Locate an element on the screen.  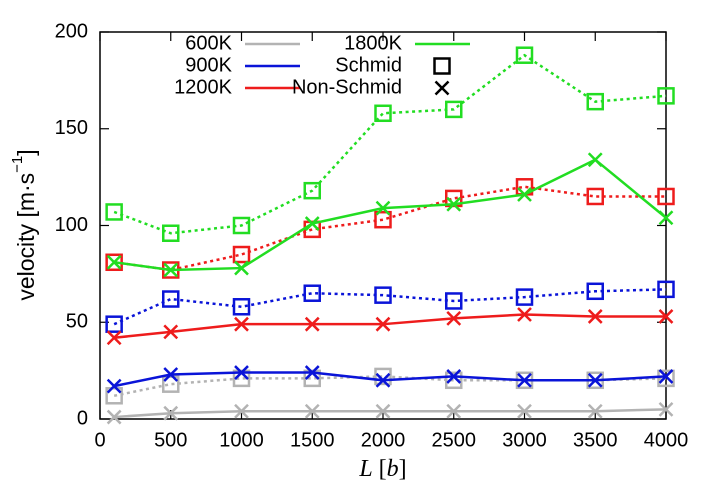
y-label-suffix: ] is located at coordinates (26, 152).